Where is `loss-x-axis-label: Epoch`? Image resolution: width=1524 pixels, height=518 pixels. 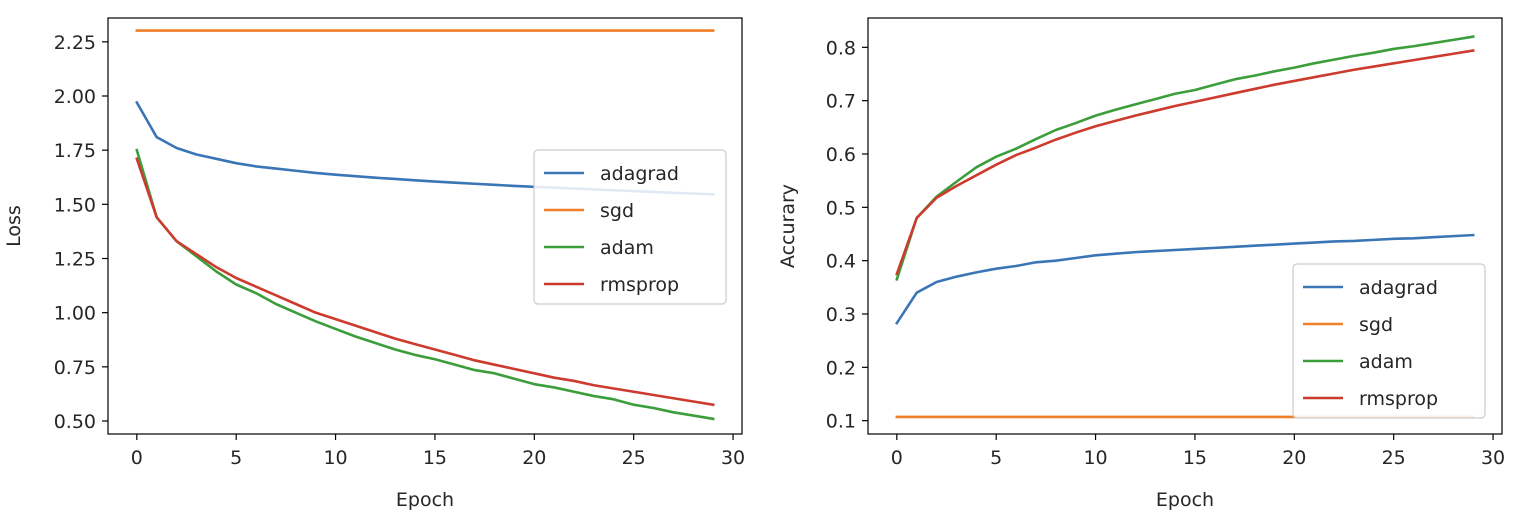
loss-x-axis-label: Epoch is located at coordinates (425, 500).